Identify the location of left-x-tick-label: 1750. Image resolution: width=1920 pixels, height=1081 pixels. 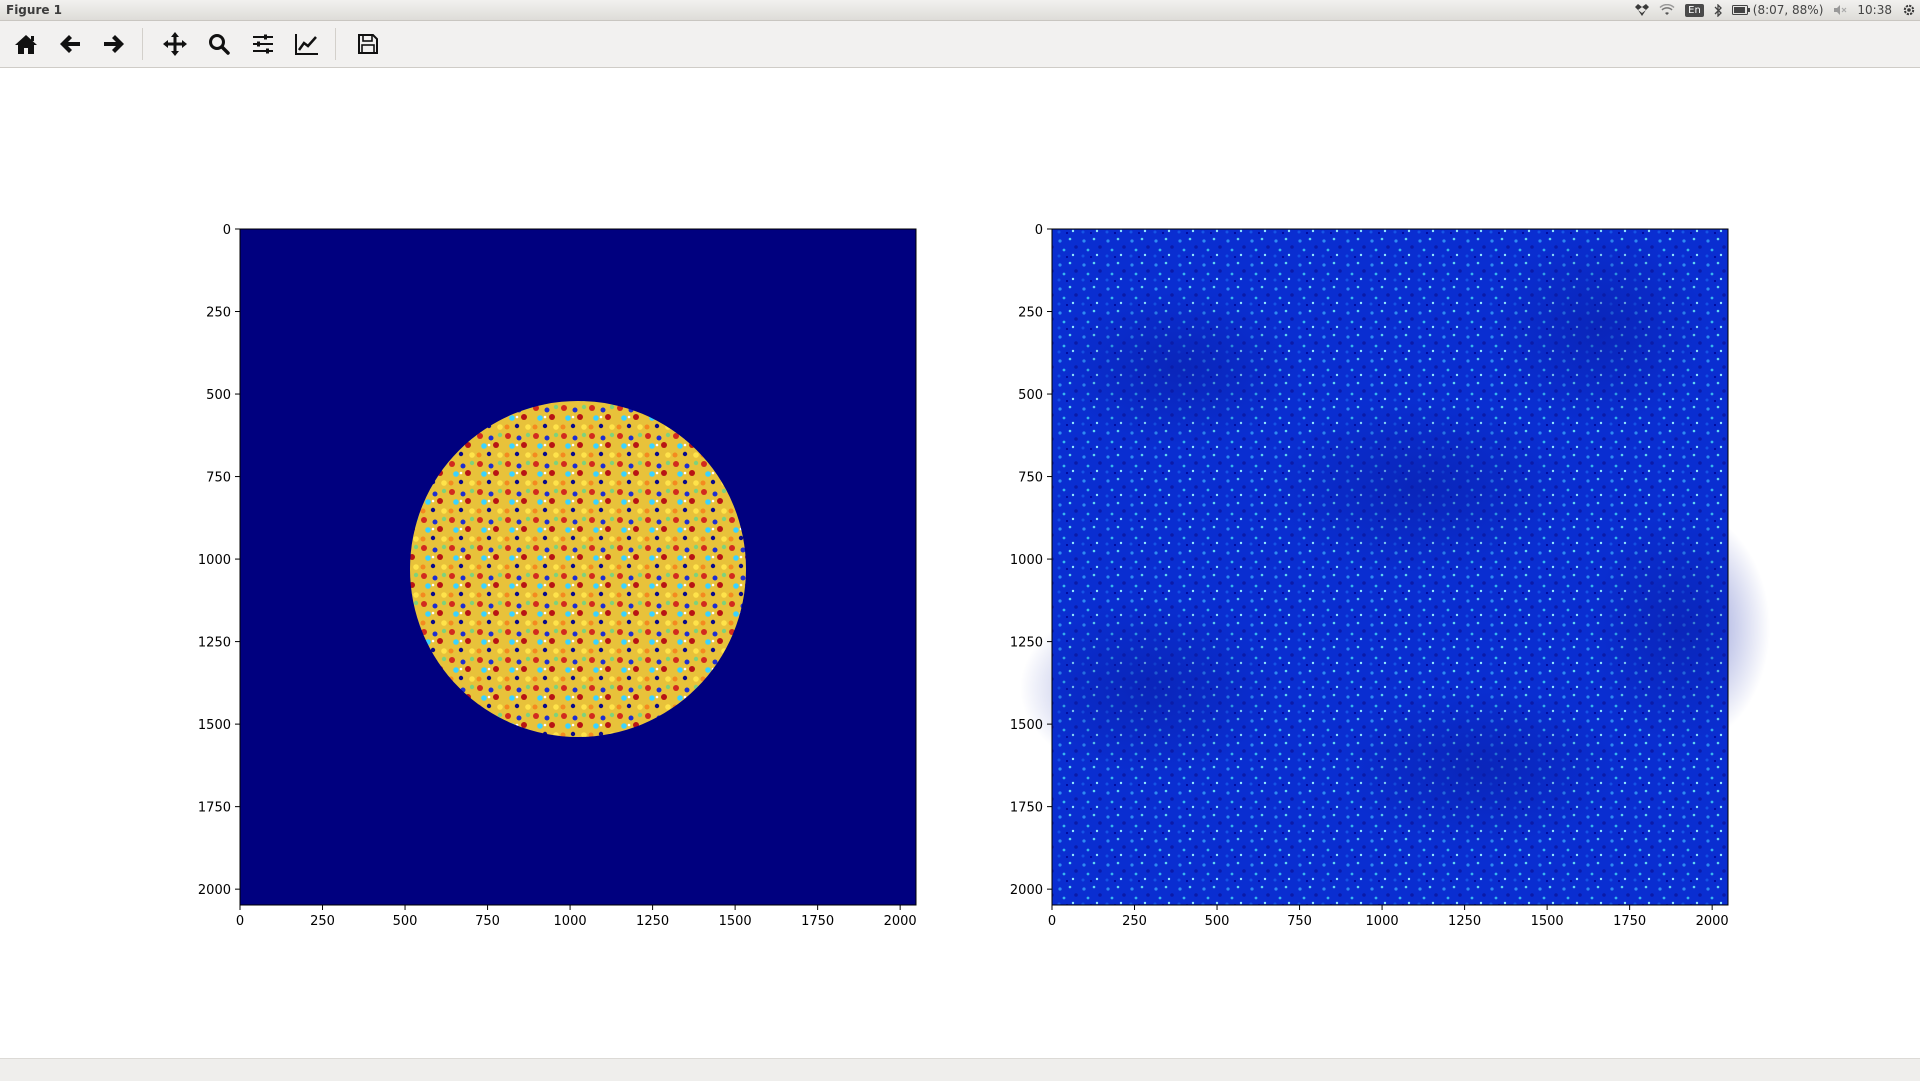
(817, 921).